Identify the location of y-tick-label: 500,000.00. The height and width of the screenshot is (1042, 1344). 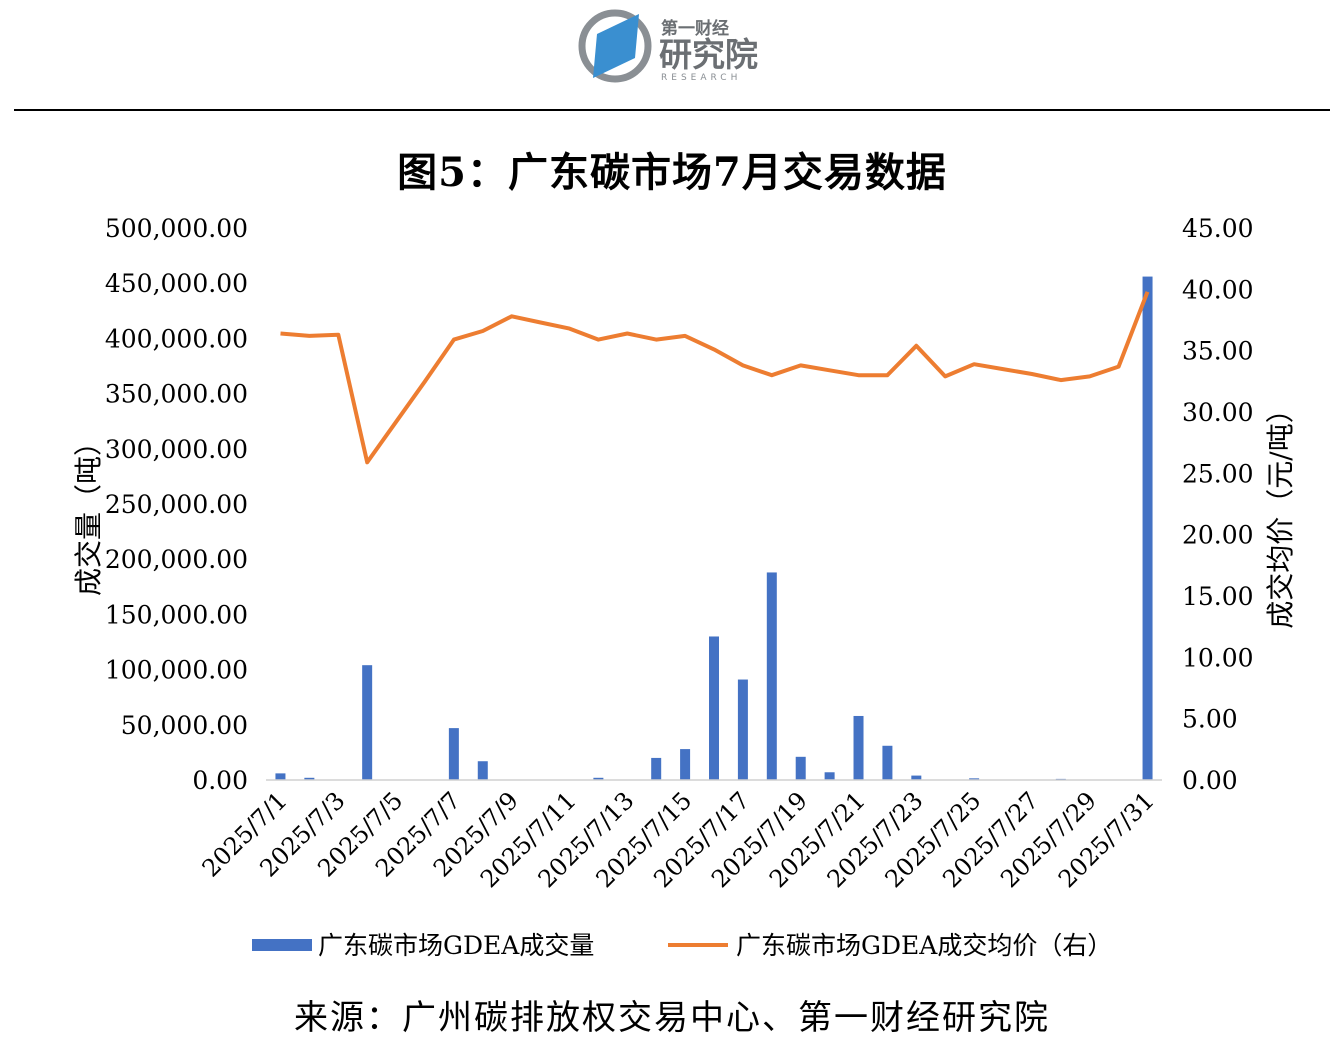
(176, 228).